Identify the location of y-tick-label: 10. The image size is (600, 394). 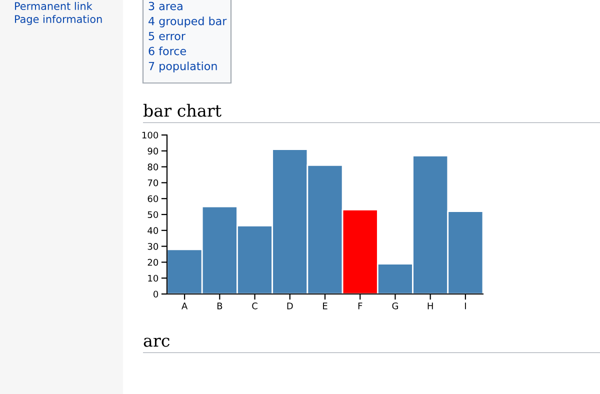
(153, 278).